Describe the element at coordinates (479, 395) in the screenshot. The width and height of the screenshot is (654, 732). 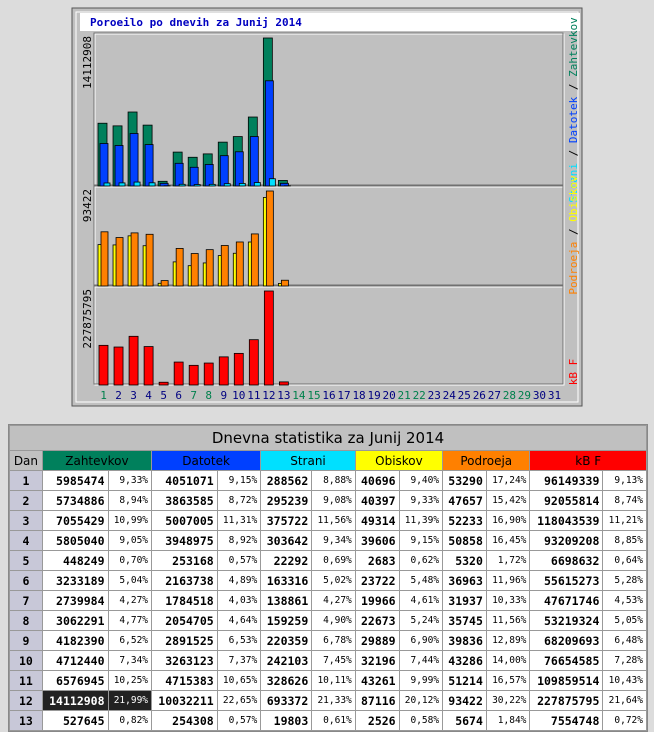
I see `day-label: 26` at that location.